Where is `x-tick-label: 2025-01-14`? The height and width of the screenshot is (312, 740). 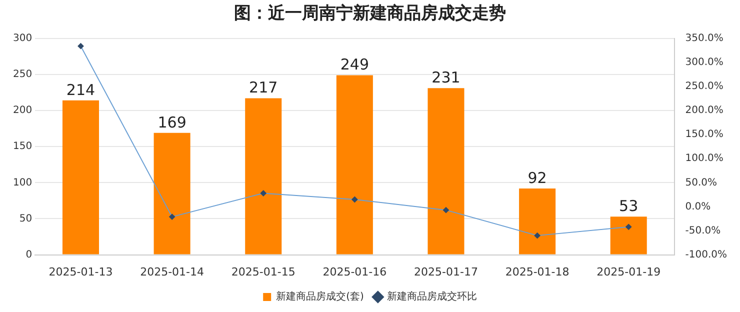
x-tick-label: 2025-01-14 is located at coordinates (172, 271).